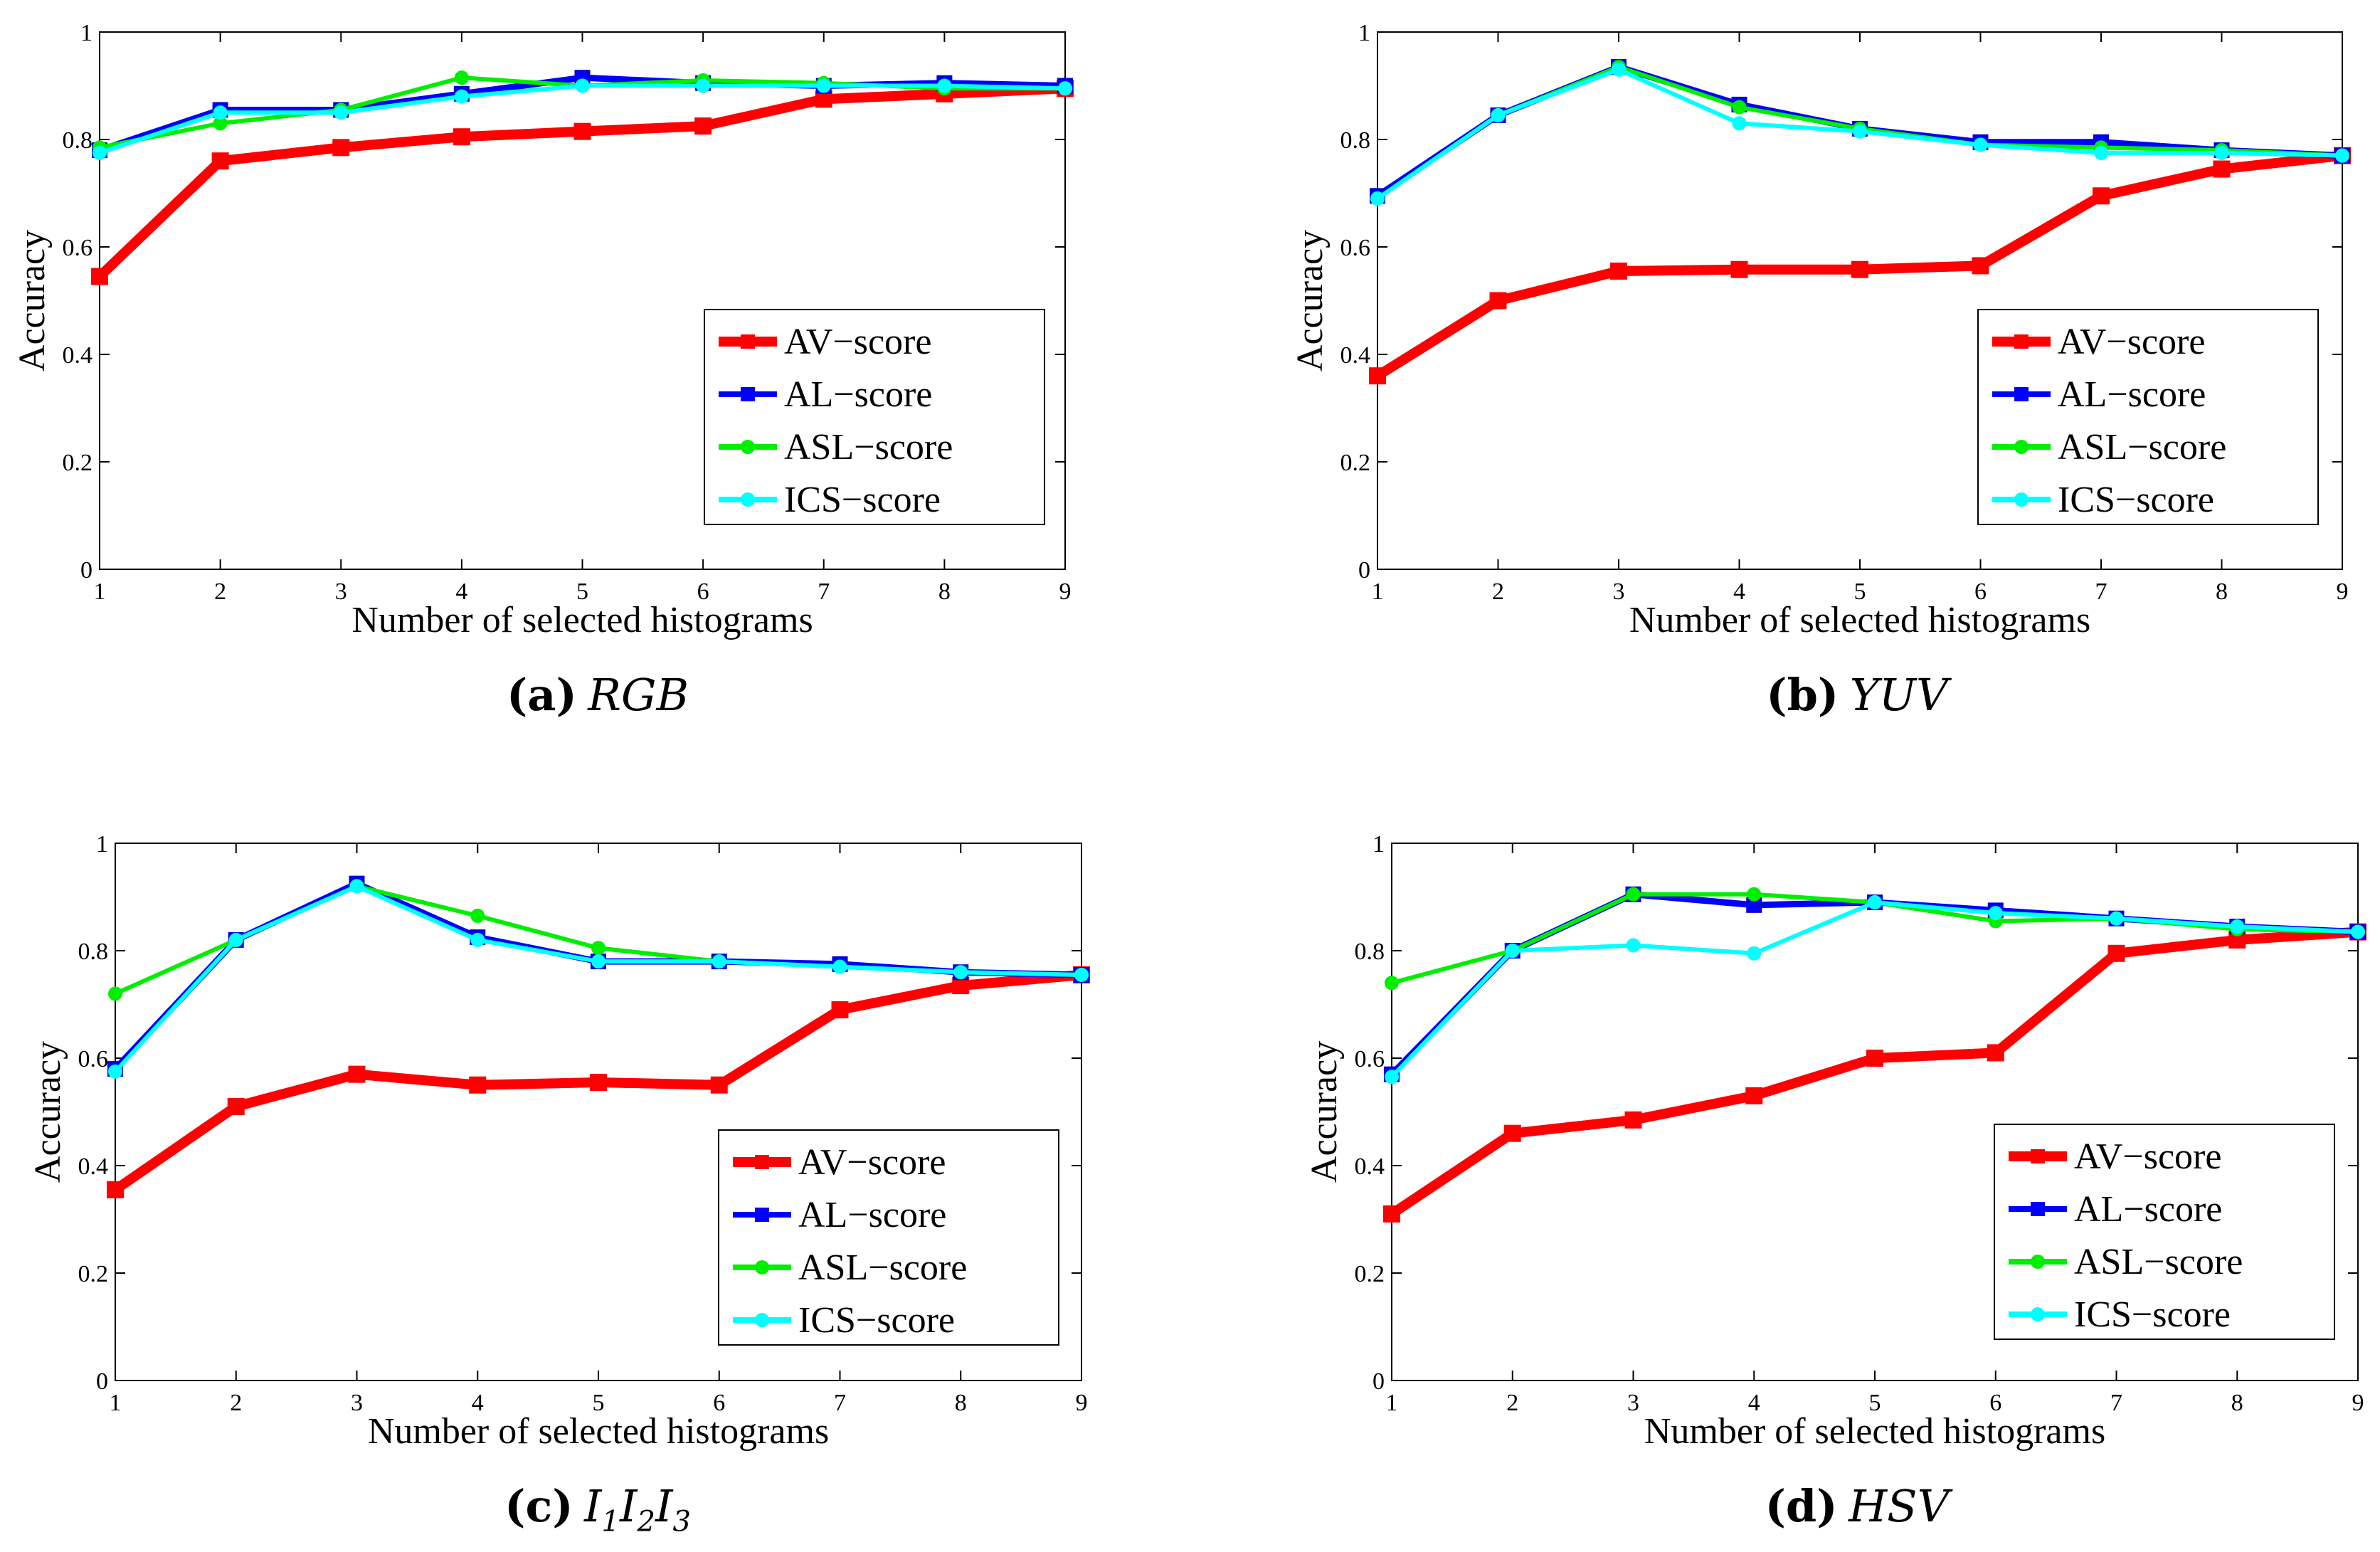 This screenshot has height=1552, width=2380. I want to click on series-line-ics, so click(597, 978).